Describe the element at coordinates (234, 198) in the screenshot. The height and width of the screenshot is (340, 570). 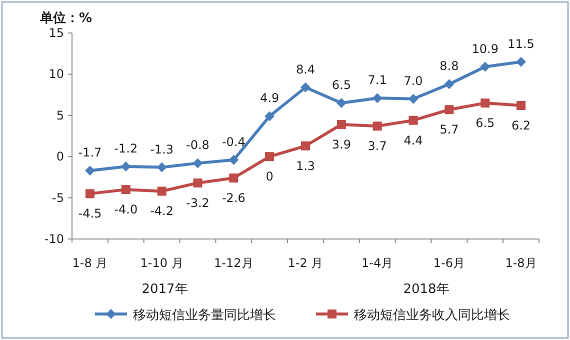
I see `data-label: -2.6` at that location.